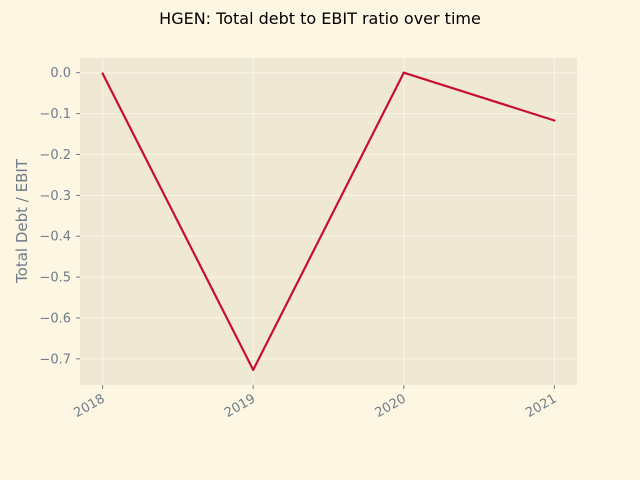 The height and width of the screenshot is (480, 640). Describe the element at coordinates (55, 278) in the screenshot. I see `y-tick-label: −0.5` at that location.